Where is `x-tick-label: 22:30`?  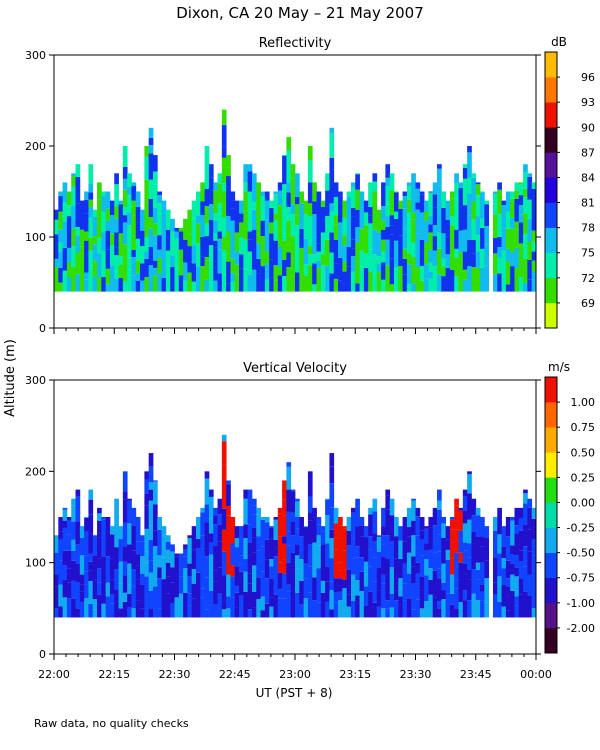
x-tick-label: 22:30 is located at coordinates (175, 674).